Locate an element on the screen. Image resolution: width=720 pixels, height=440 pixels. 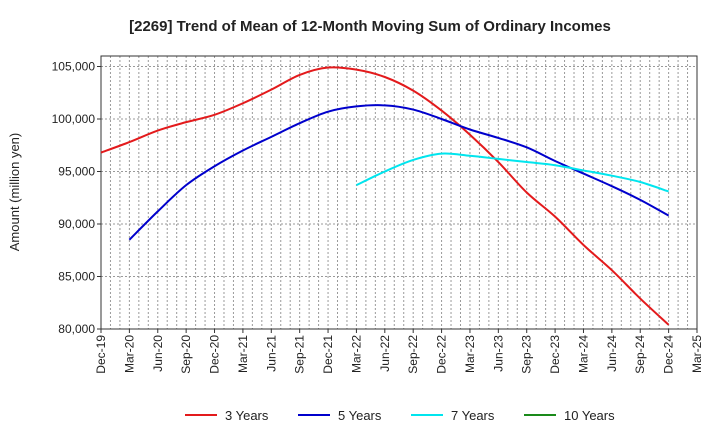
x-tick-label: Mar-23 is located at coordinates (470, 354).